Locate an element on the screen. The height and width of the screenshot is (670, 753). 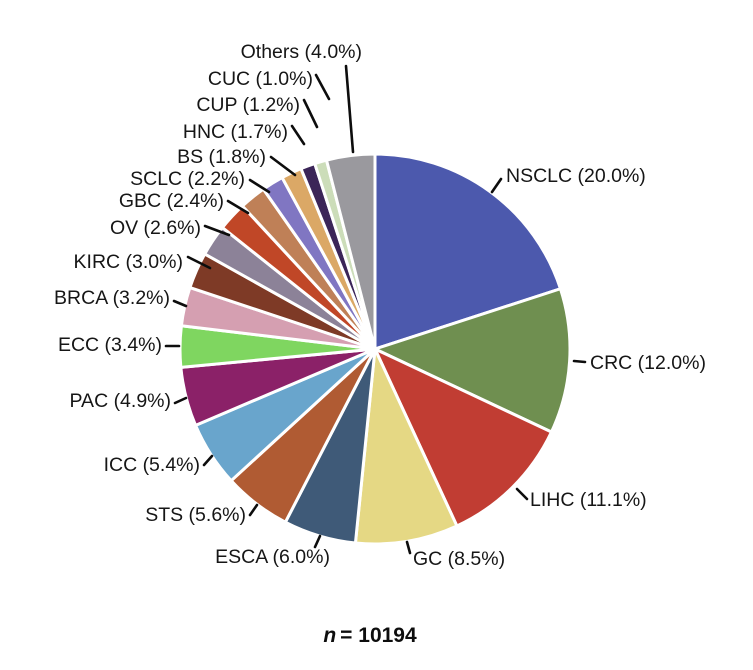
sample-size-value: = 10194 is located at coordinates (378, 635).